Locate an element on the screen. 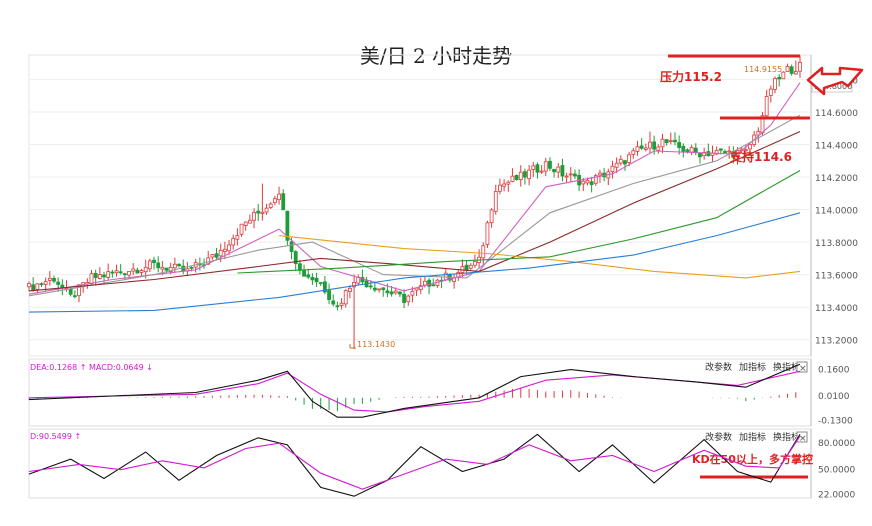 The height and width of the screenshot is (526, 872). price-tick-label: 113.4000 is located at coordinates (836, 309).